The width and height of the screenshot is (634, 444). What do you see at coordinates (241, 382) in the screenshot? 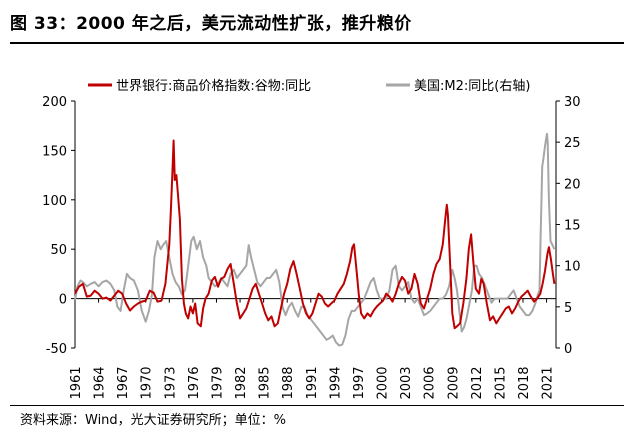
I see `x-tick-label: 1982` at bounding box center [241, 382].